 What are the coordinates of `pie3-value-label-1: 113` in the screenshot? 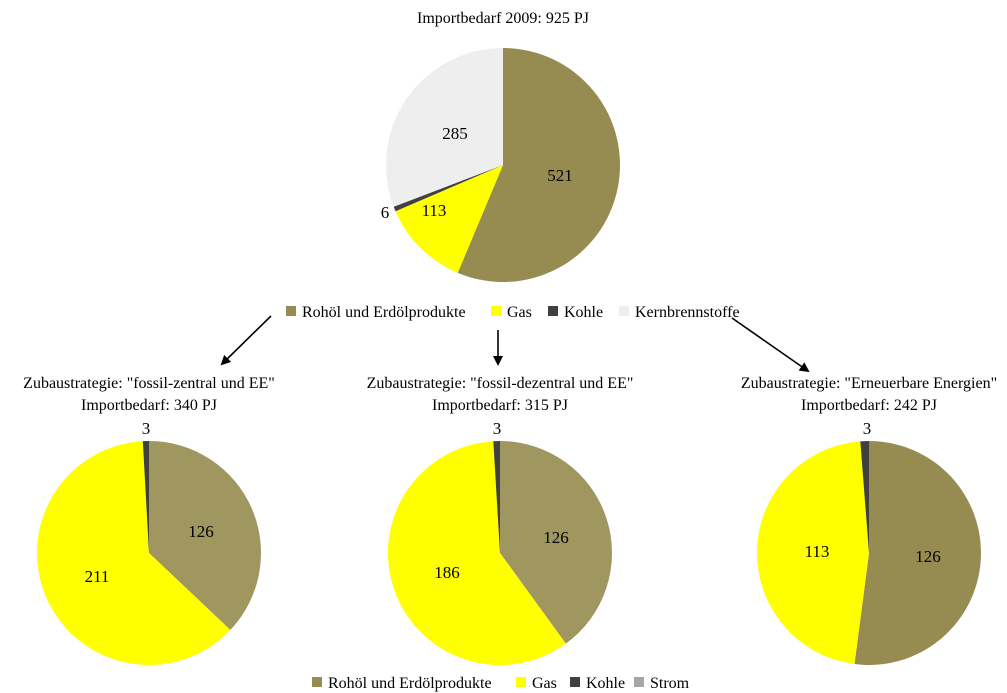 It's located at (817, 551).